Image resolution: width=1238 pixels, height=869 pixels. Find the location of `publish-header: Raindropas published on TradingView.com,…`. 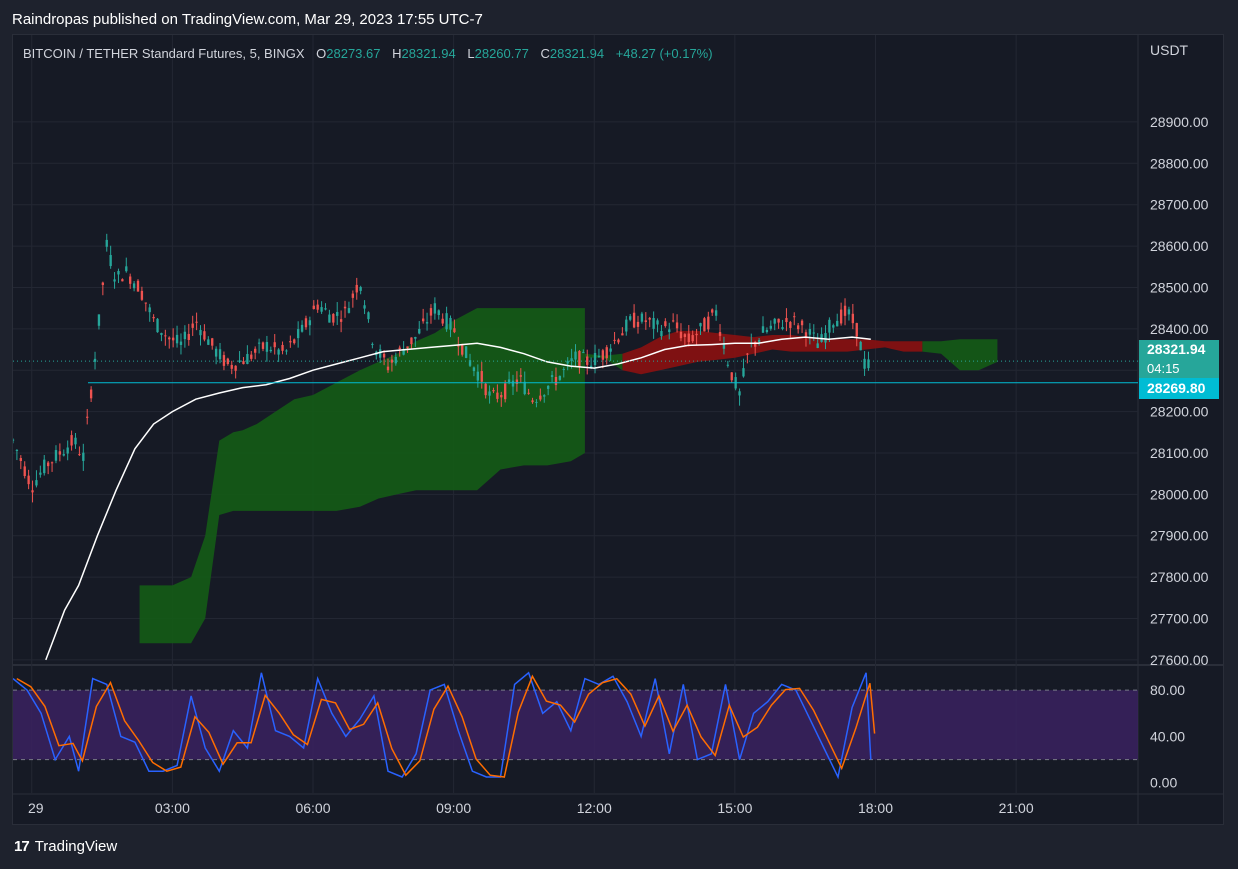

publish-header: Raindropas published on TradingView.com,… is located at coordinates (247, 19).